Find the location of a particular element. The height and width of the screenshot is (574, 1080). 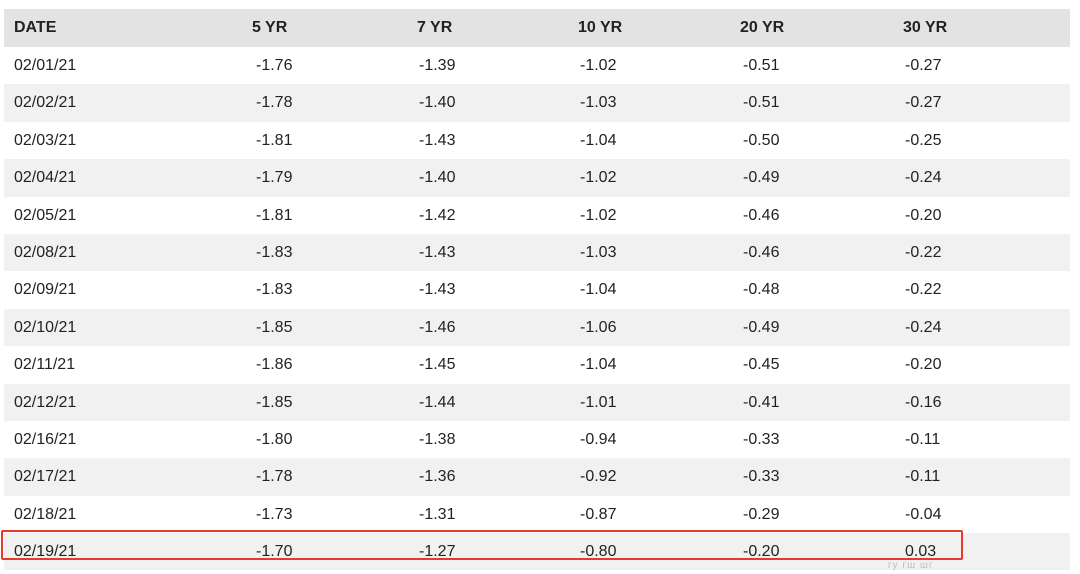

cell-10yr: -0.92 is located at coordinates (598, 477).